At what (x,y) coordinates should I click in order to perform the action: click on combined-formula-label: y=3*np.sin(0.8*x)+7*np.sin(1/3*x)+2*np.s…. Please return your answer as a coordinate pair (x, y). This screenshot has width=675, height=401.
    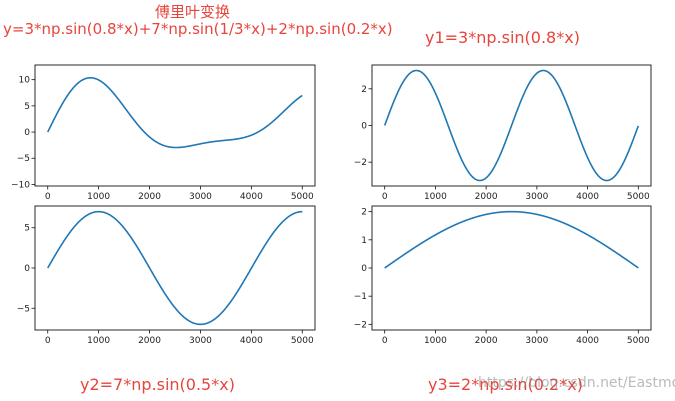
    Looking at the image, I should click on (198, 29).